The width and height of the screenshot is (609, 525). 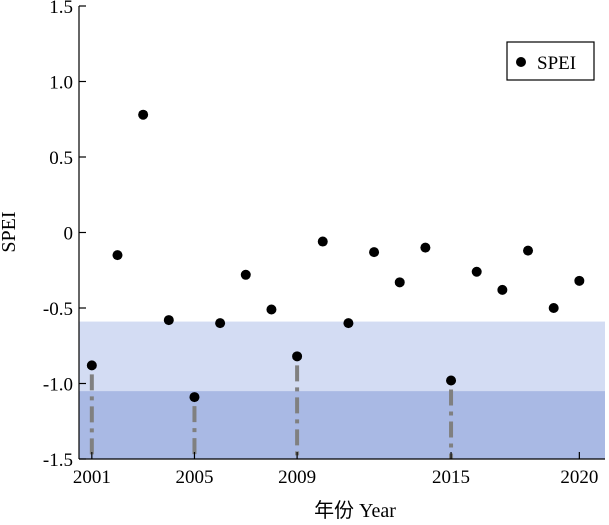 What do you see at coordinates (194, 477) in the screenshot?
I see `x-tick-label: 2005` at bounding box center [194, 477].